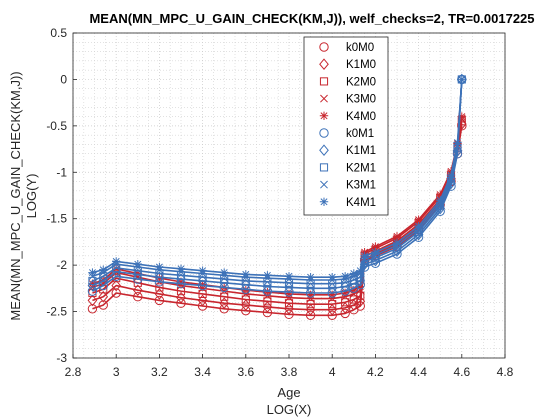 This screenshot has height=420, width=560. I want to click on legend-item-k0M1: k0M1, so click(346, 134).